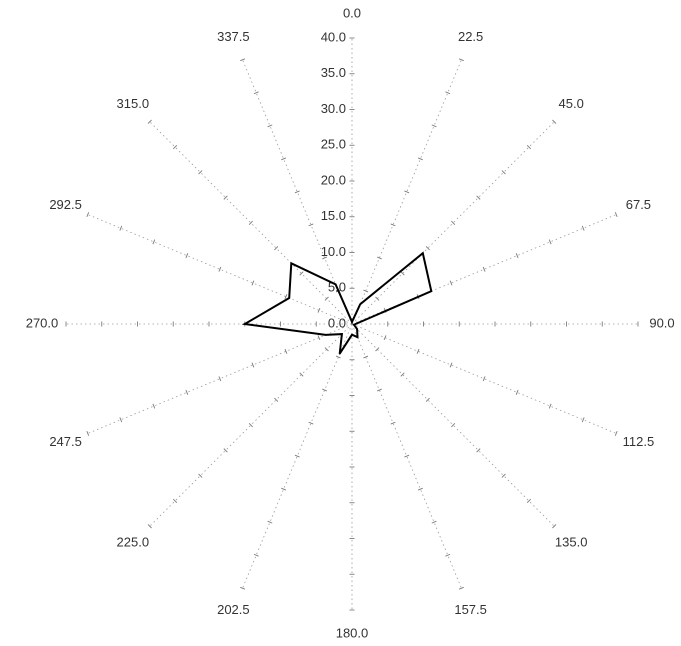 This screenshot has height=646, width=681. I want to click on radial-tick-label: 10.0, so click(333, 251).